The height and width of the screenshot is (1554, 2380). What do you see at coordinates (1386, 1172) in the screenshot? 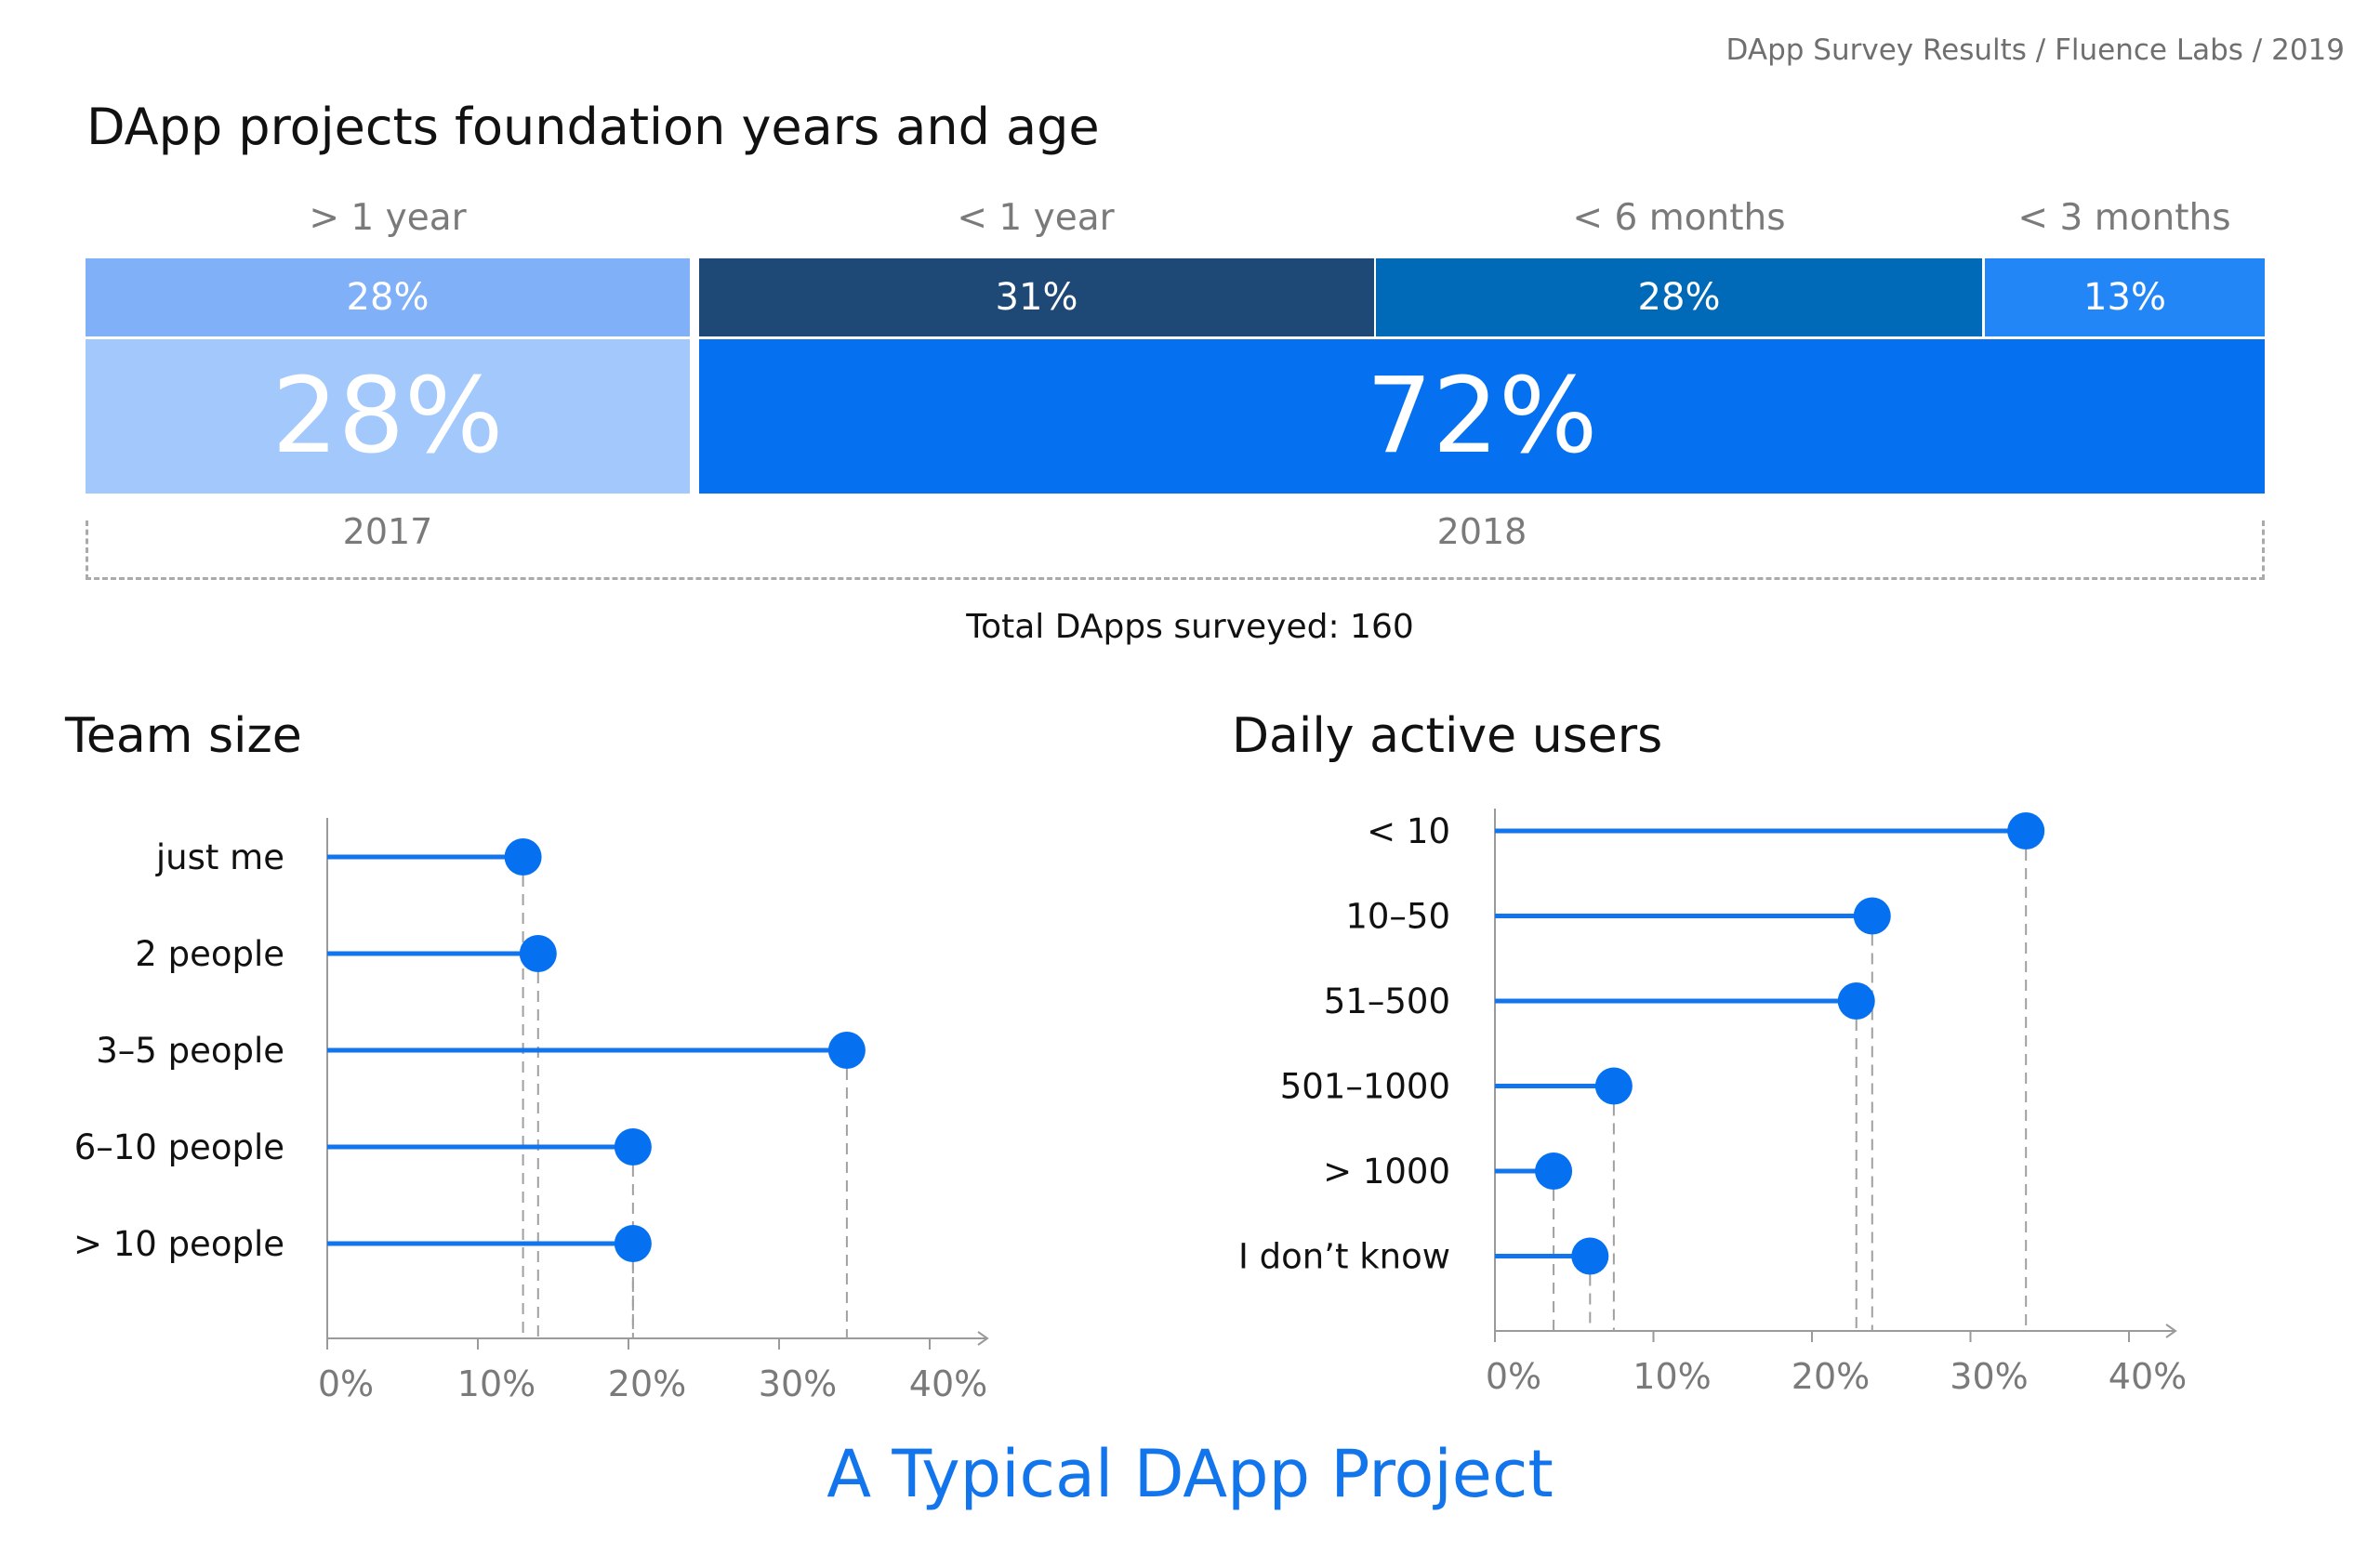
I see `daily-users-category-label: > 1000` at bounding box center [1386, 1172].